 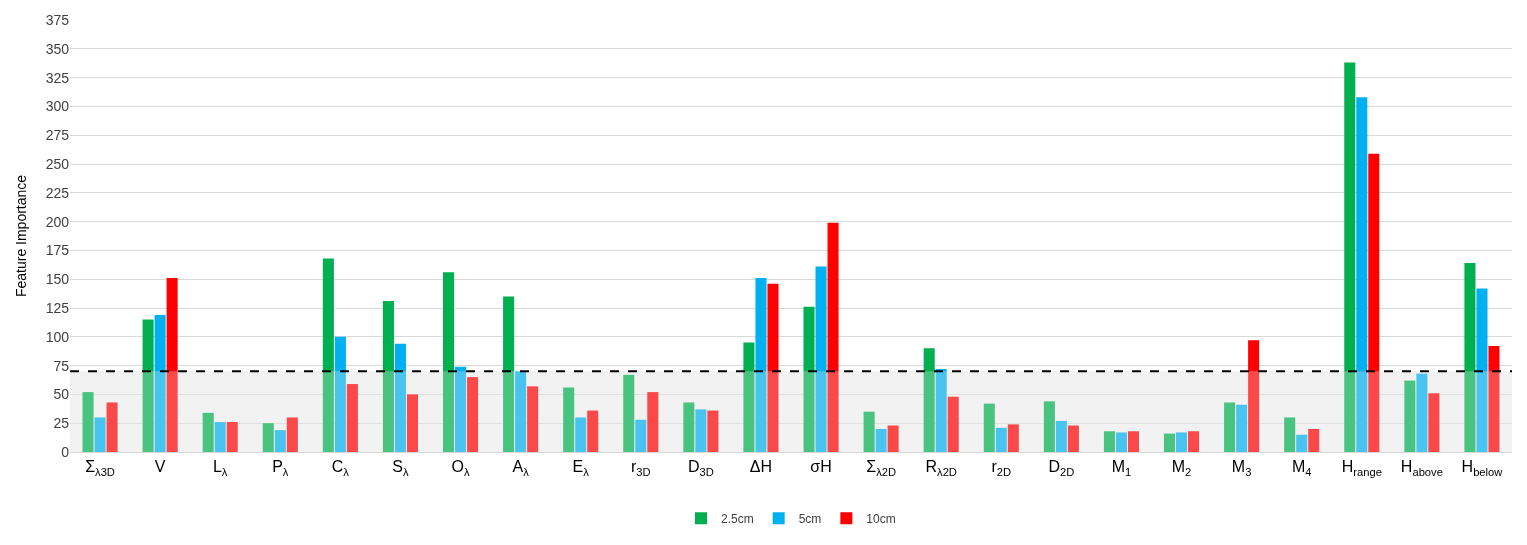 What do you see at coordinates (1241, 468) in the screenshot?
I see `x-tick-label: M$_{3}$` at bounding box center [1241, 468].